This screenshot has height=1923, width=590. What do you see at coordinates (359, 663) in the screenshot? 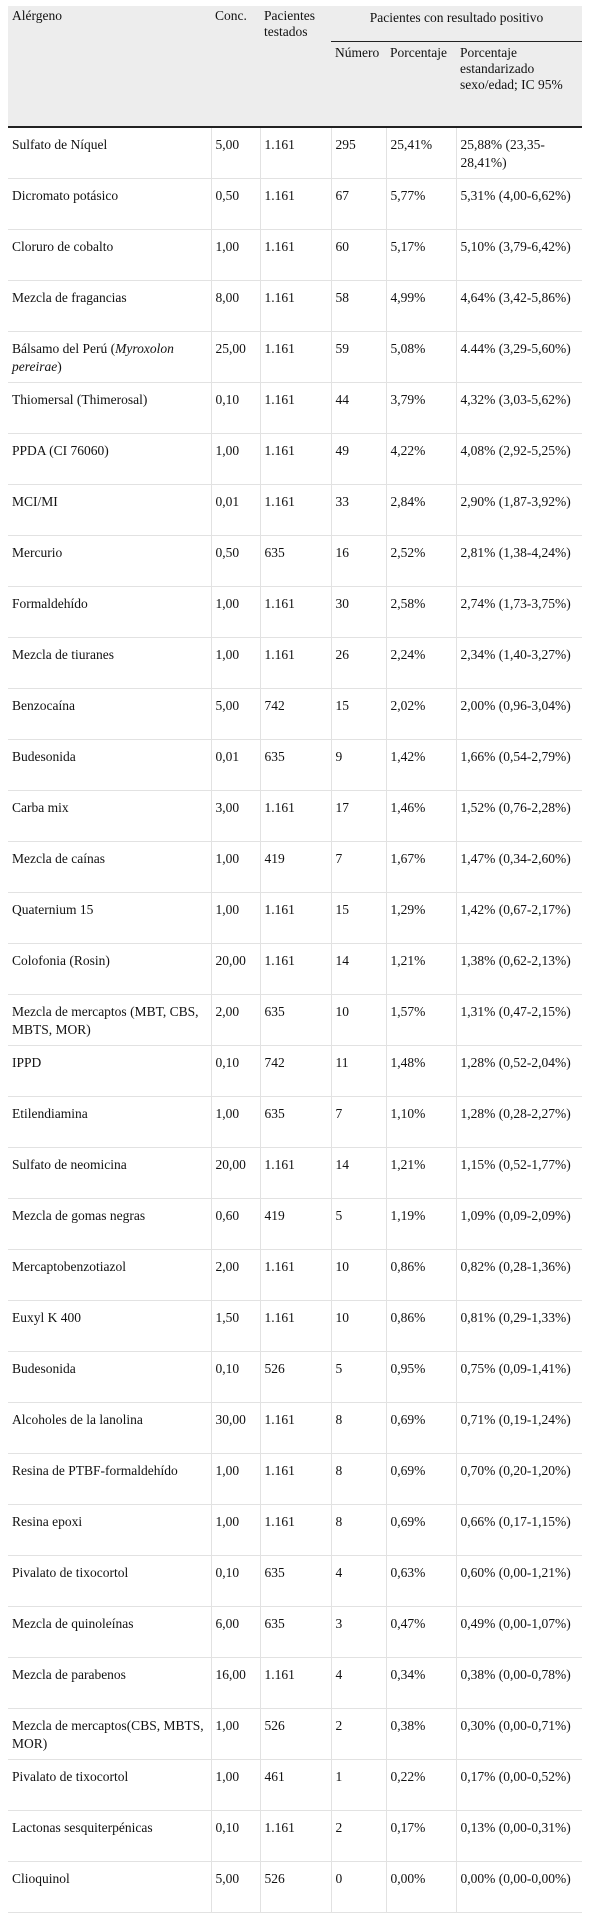
I see `cell-number: 26` at bounding box center [359, 663].